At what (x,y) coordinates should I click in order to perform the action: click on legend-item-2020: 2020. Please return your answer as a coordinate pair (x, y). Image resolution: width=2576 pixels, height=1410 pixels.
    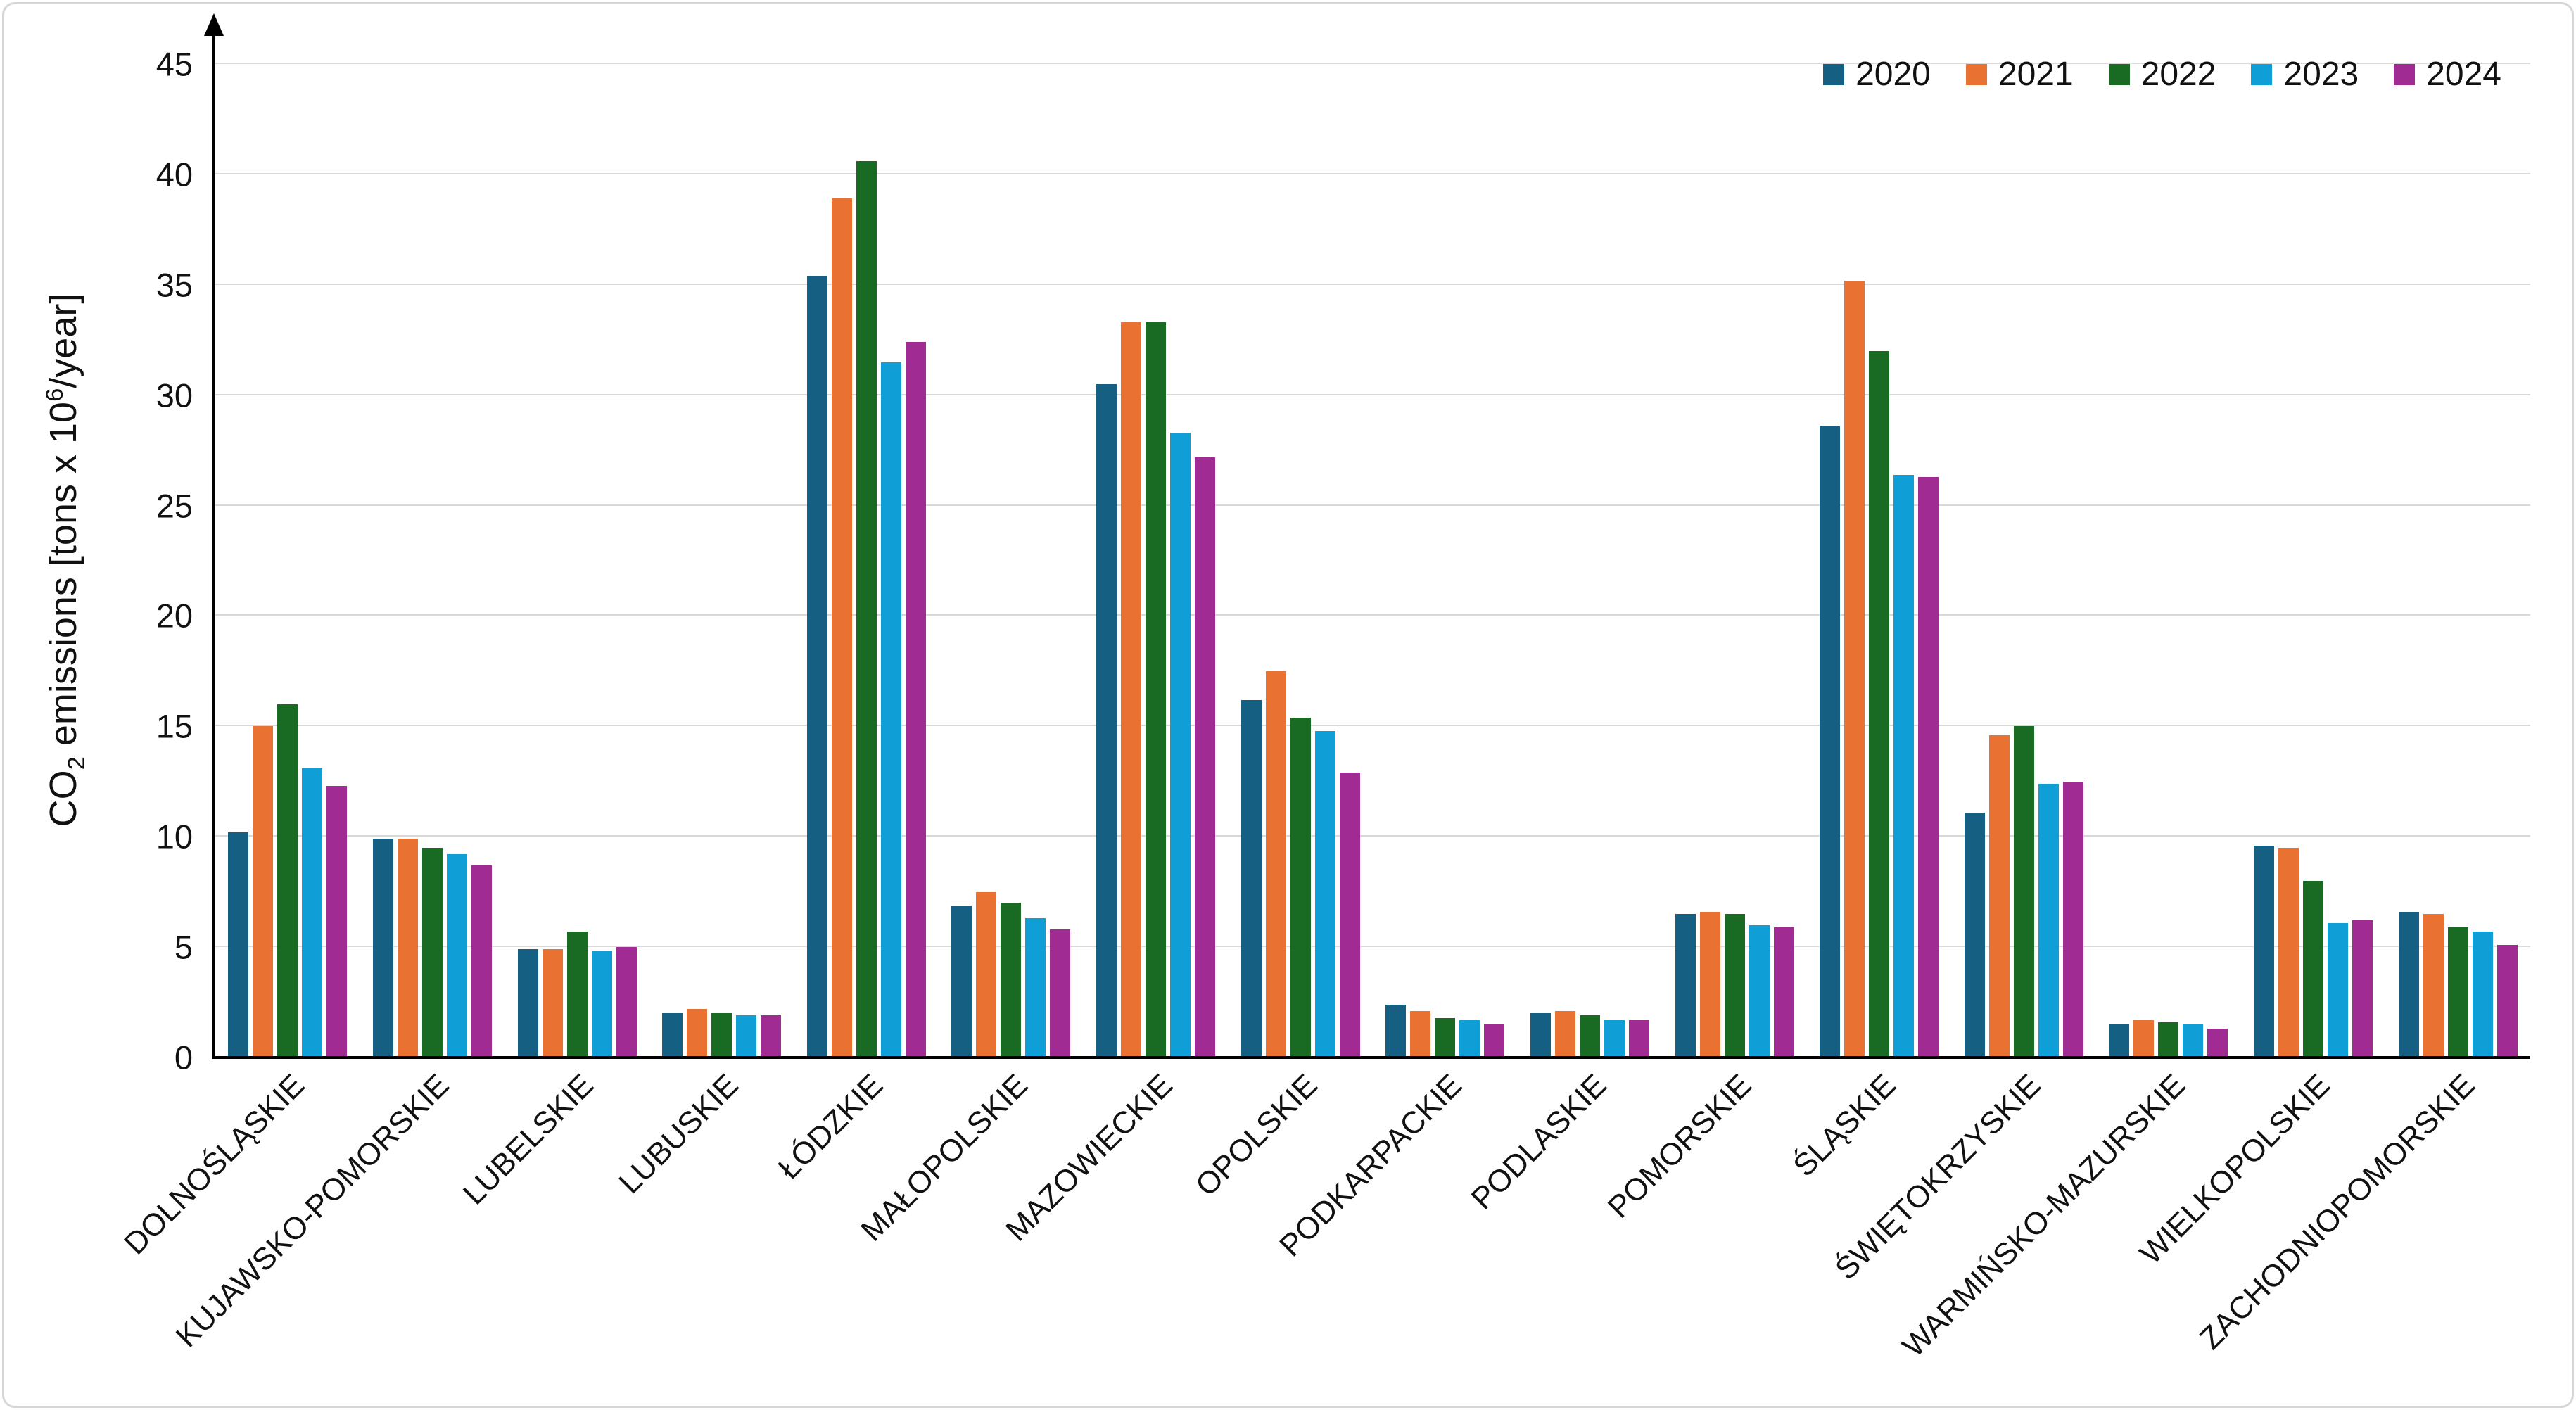
    Looking at the image, I should click on (1877, 75).